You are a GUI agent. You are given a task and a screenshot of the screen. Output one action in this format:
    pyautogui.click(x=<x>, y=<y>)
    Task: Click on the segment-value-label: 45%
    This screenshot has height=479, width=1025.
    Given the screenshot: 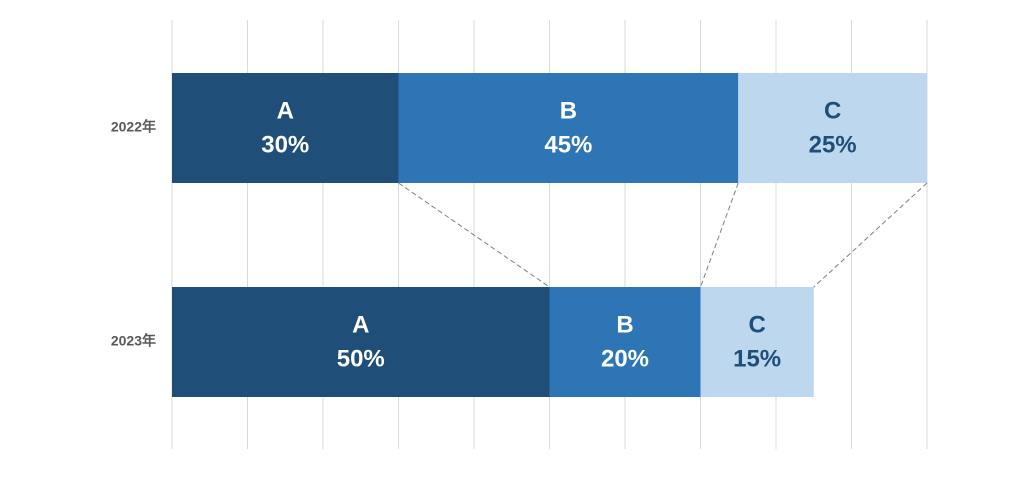 What is the action you would take?
    pyautogui.click(x=568, y=144)
    